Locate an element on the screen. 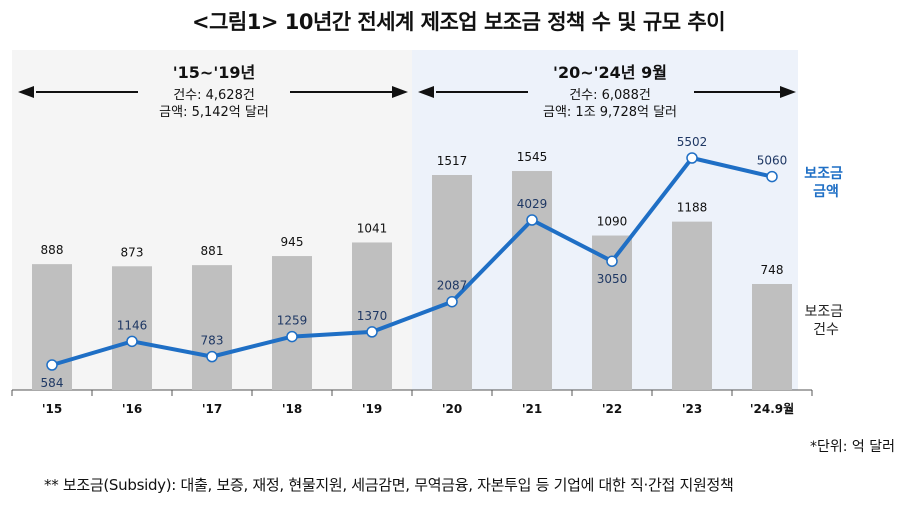 This screenshot has width=917, height=510. x-tick-label-4: '19 is located at coordinates (372, 409).